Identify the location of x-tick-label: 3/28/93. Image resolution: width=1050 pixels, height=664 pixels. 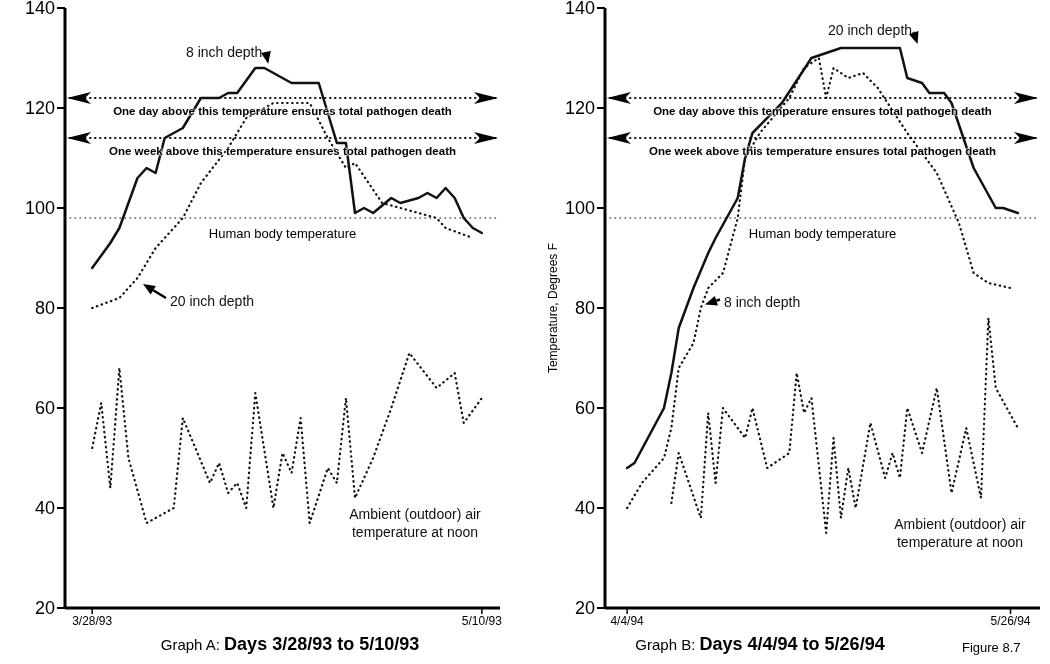
(92, 620).